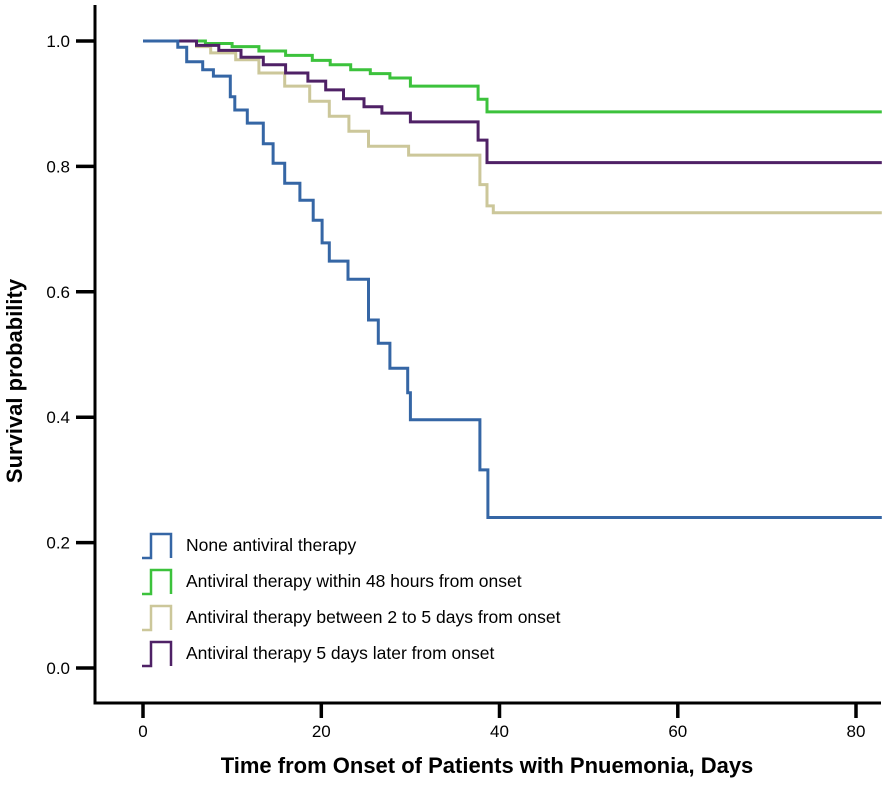  Describe the element at coordinates (856, 731) in the screenshot. I see `x-tick-label: 80` at that location.